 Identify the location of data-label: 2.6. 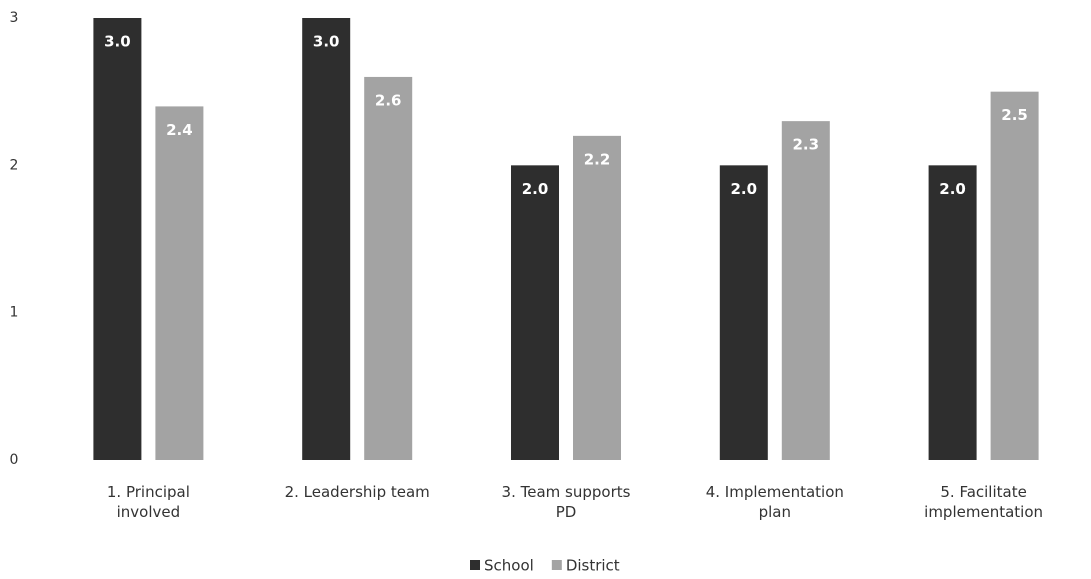
(388, 100).